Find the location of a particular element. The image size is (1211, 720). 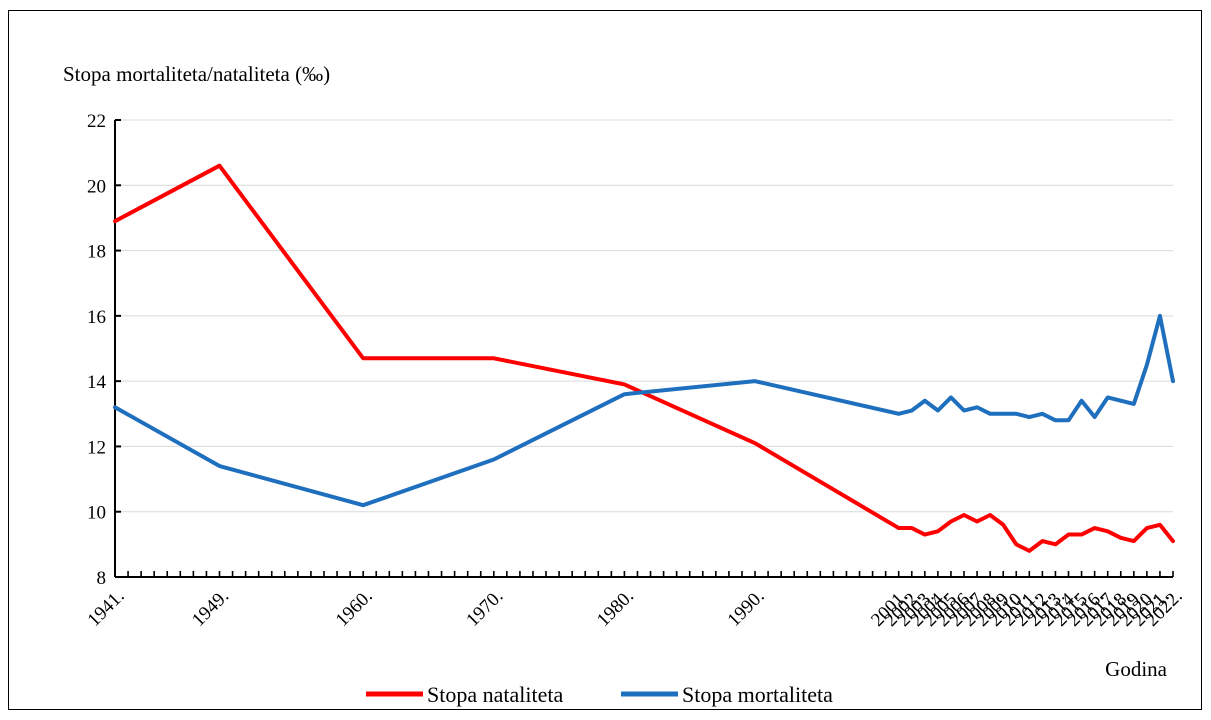

y-tick-label: 14 is located at coordinates (97, 382).